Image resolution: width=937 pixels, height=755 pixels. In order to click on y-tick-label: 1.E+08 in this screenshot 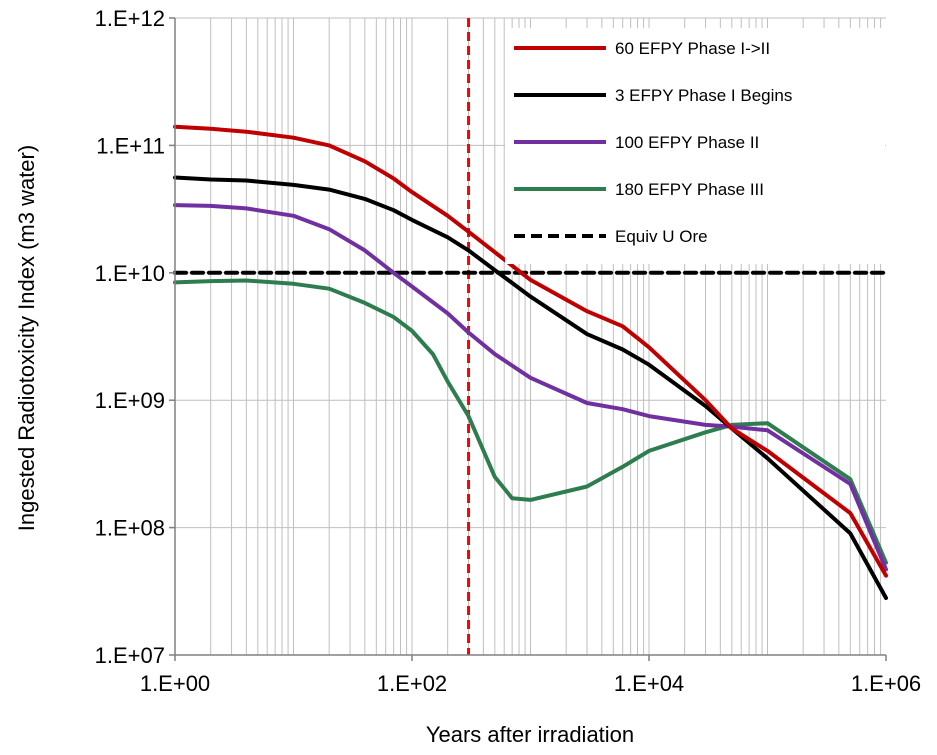, I will do `click(130, 528)`.